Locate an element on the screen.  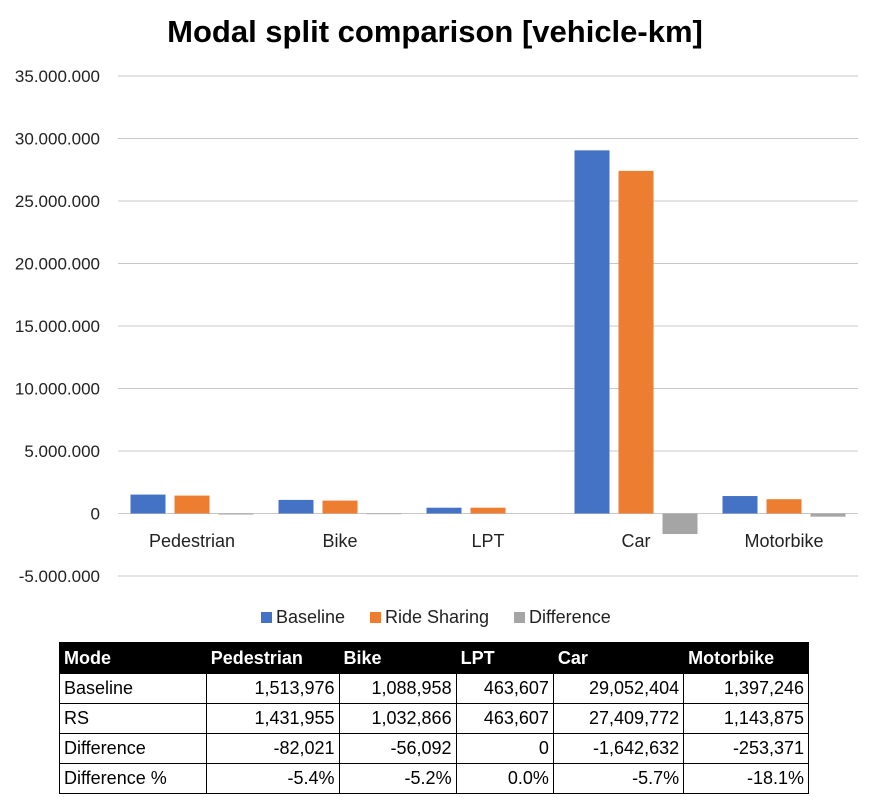
table-cell: -5.2% is located at coordinates (397, 778).